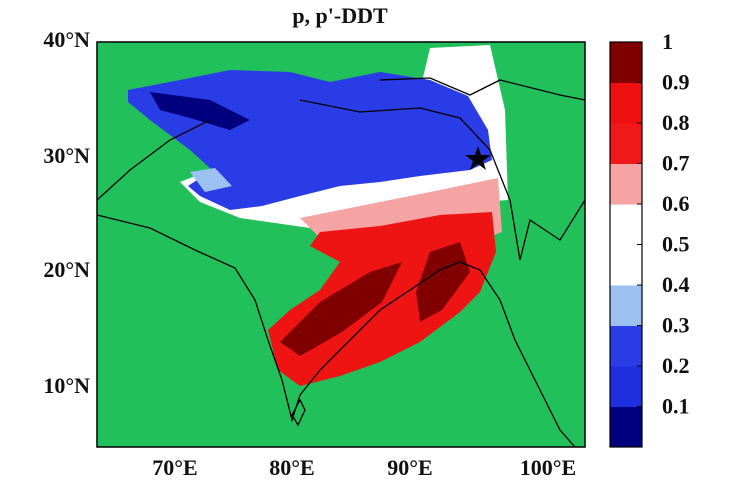  What do you see at coordinates (66, 155) in the screenshot?
I see `lat-label: 30°N` at bounding box center [66, 155].